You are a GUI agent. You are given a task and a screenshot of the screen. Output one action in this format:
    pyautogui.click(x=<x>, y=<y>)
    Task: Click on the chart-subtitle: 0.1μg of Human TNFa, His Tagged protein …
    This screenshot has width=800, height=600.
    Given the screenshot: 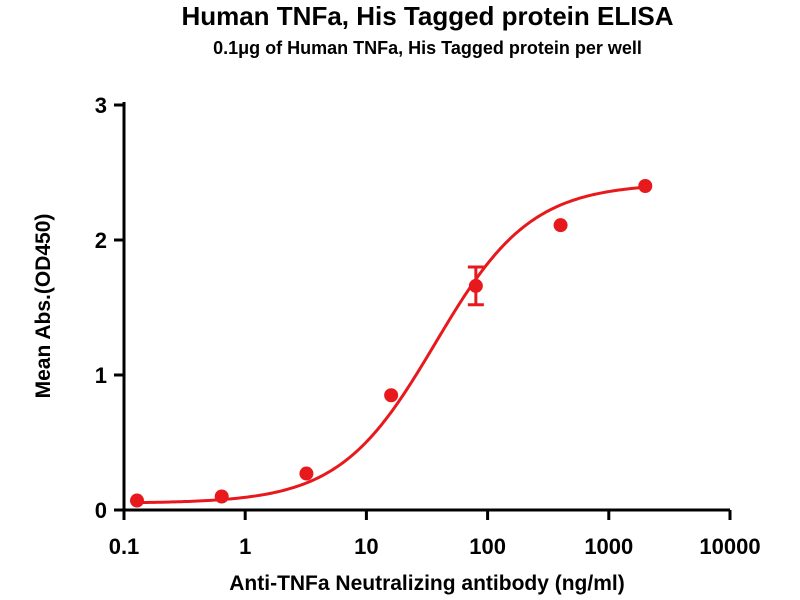 What is the action you would take?
    pyautogui.click(x=427, y=48)
    